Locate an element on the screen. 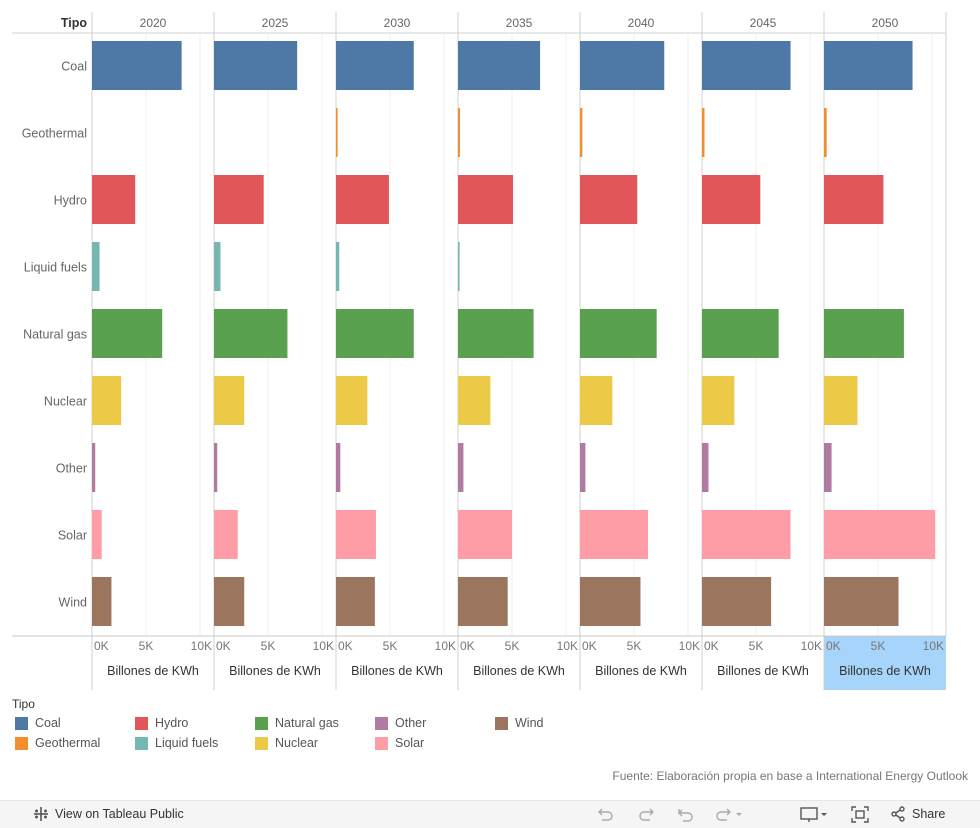 The image size is (980, 828). bar-solar-2045 is located at coordinates (746, 534).